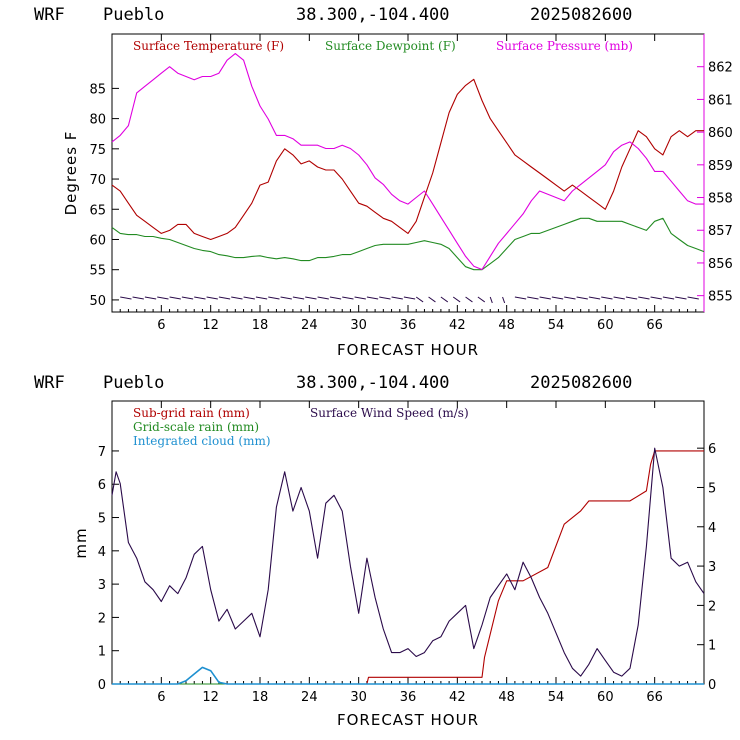 This screenshot has width=740, height=740. Describe the element at coordinates (97, 180) in the screenshot. I see `y-tick-label: 70` at that location.